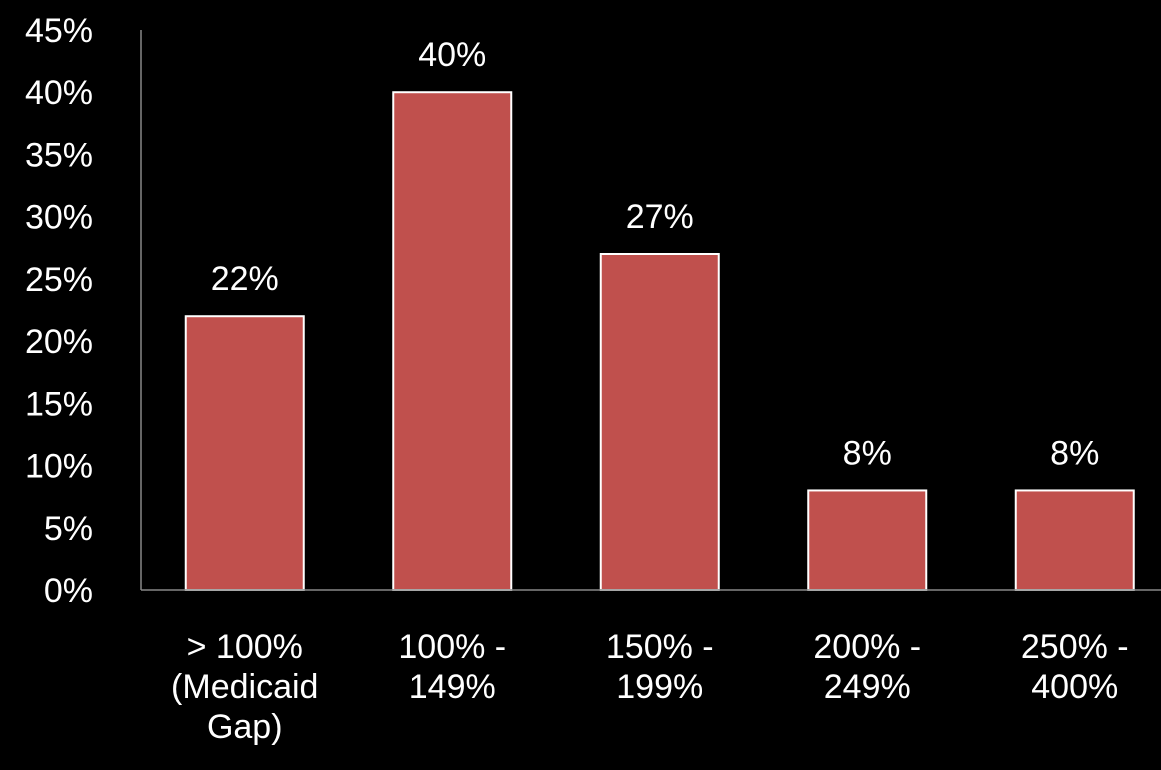 This screenshot has height=770, width=1161. Describe the element at coordinates (452, 55) in the screenshot. I see `bar-value-label: 40%` at that location.